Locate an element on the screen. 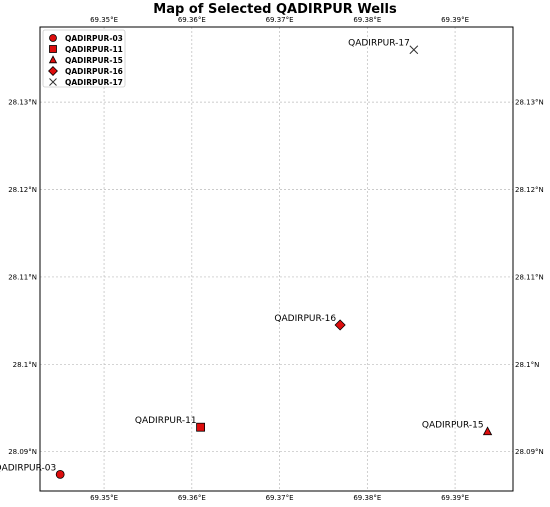 This screenshot has width=550, height=507. well-label: QADIRPUR-15 is located at coordinates (453, 426).